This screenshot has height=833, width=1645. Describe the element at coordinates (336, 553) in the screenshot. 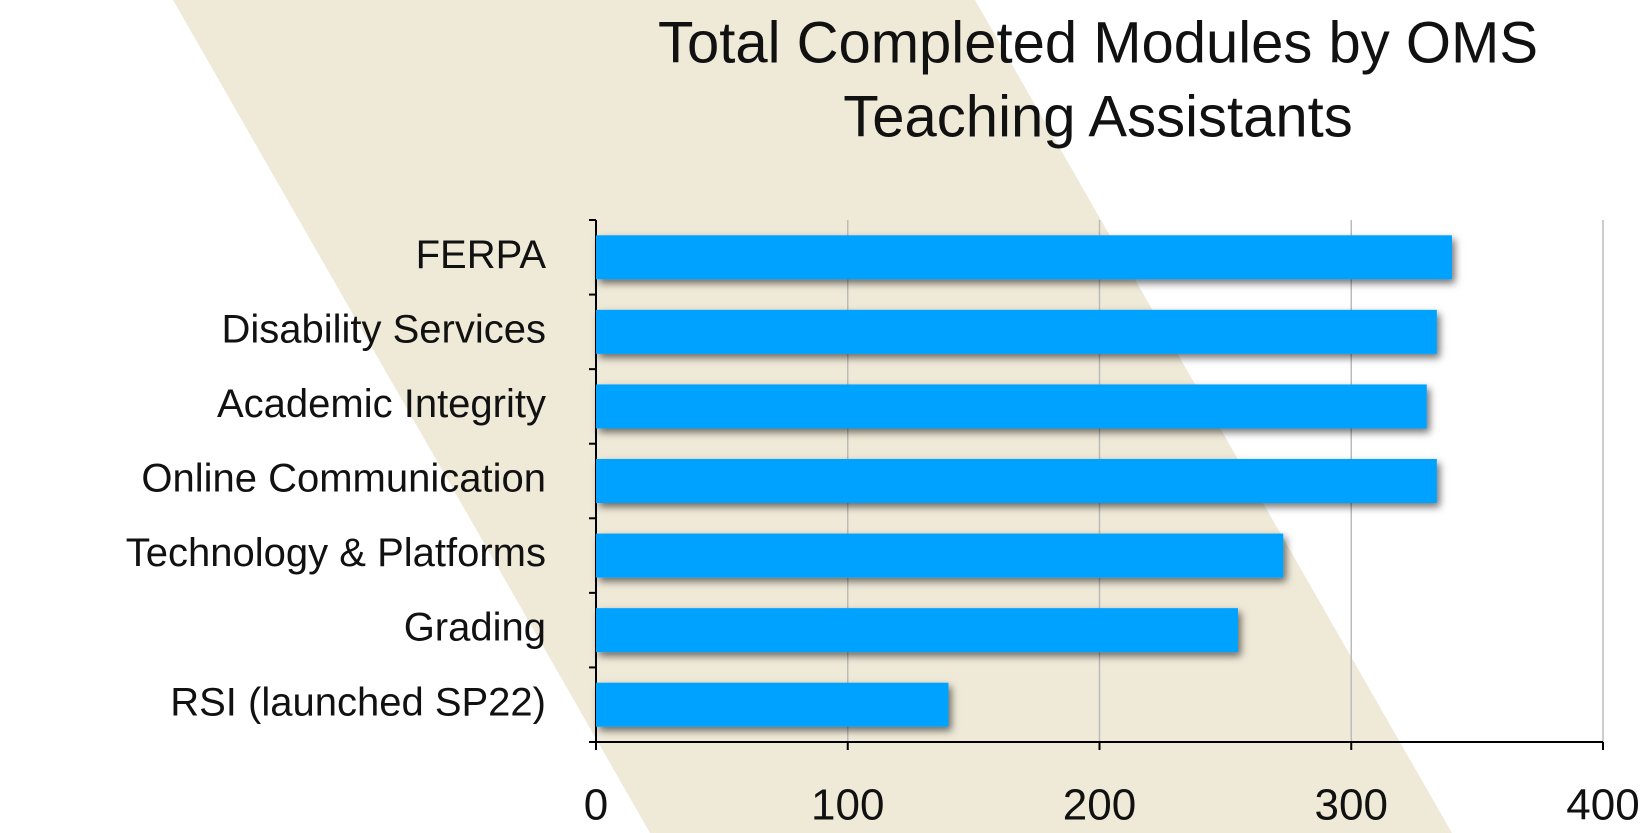

I see `y-tick-label: Technology & Platforms` at that location.